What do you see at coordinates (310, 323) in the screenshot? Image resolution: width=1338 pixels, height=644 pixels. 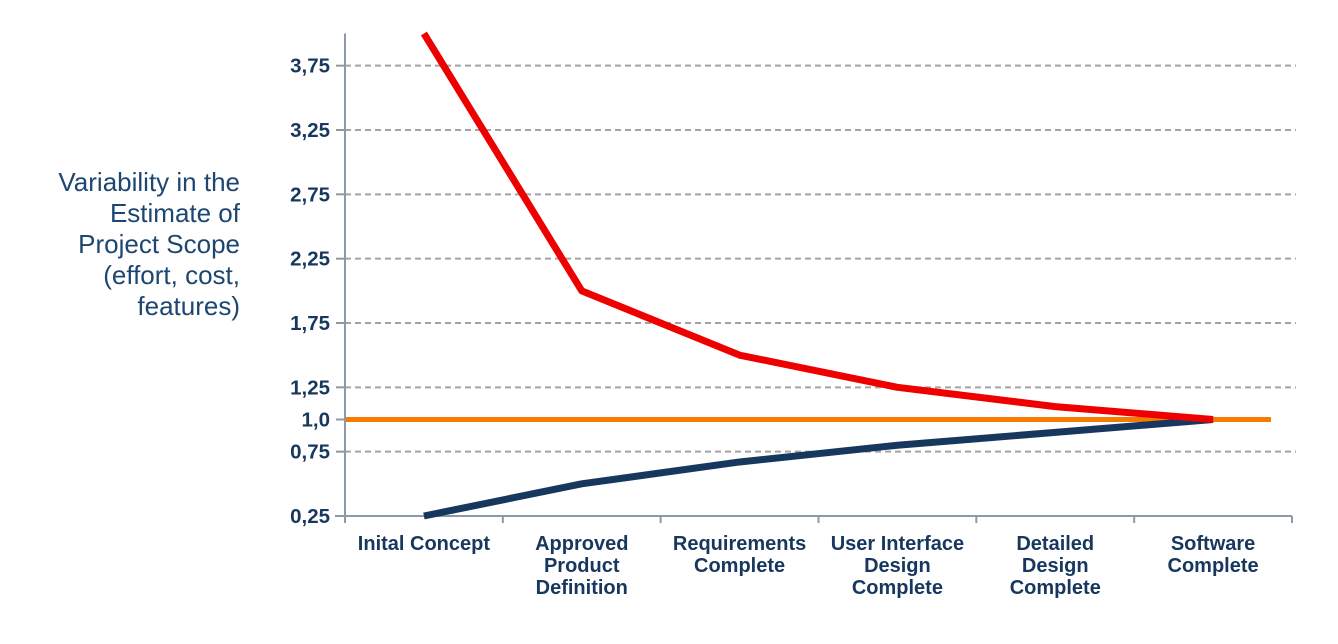 I see `y-tick-label: 1,75` at bounding box center [310, 323].